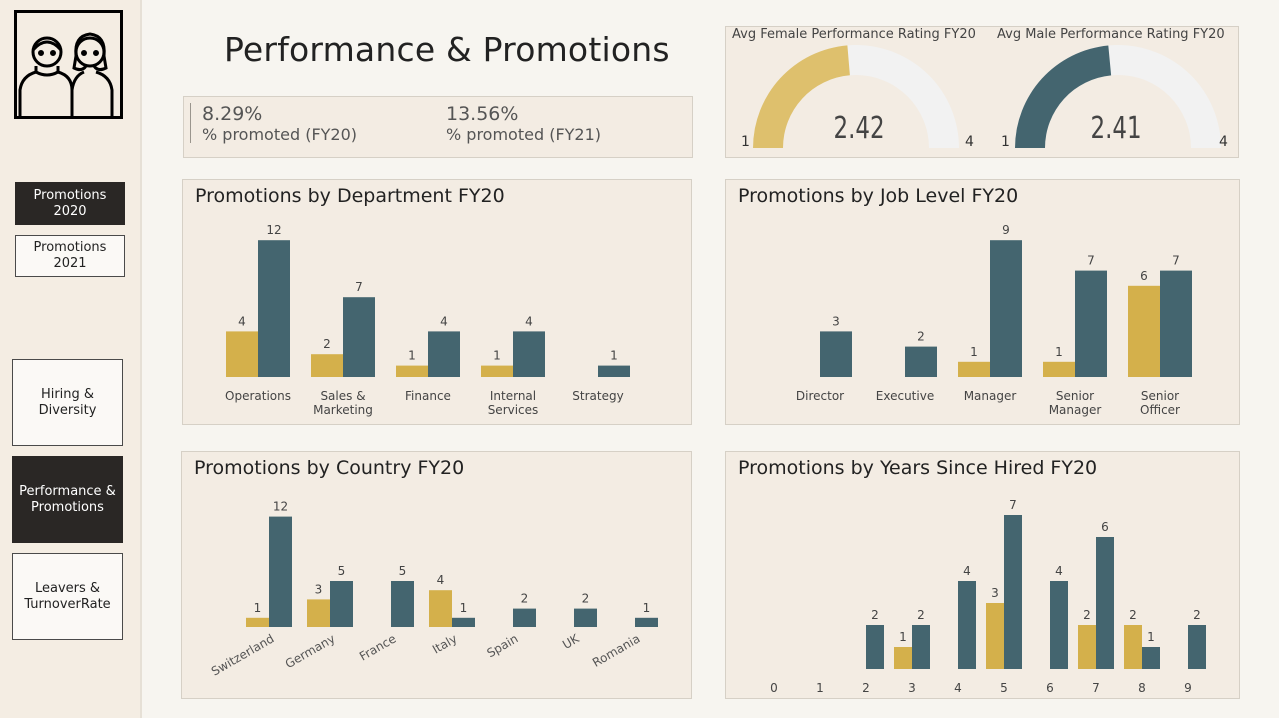  What do you see at coordinates (258, 396) in the screenshot?
I see `dept-tick-label-0: Operations` at bounding box center [258, 396].